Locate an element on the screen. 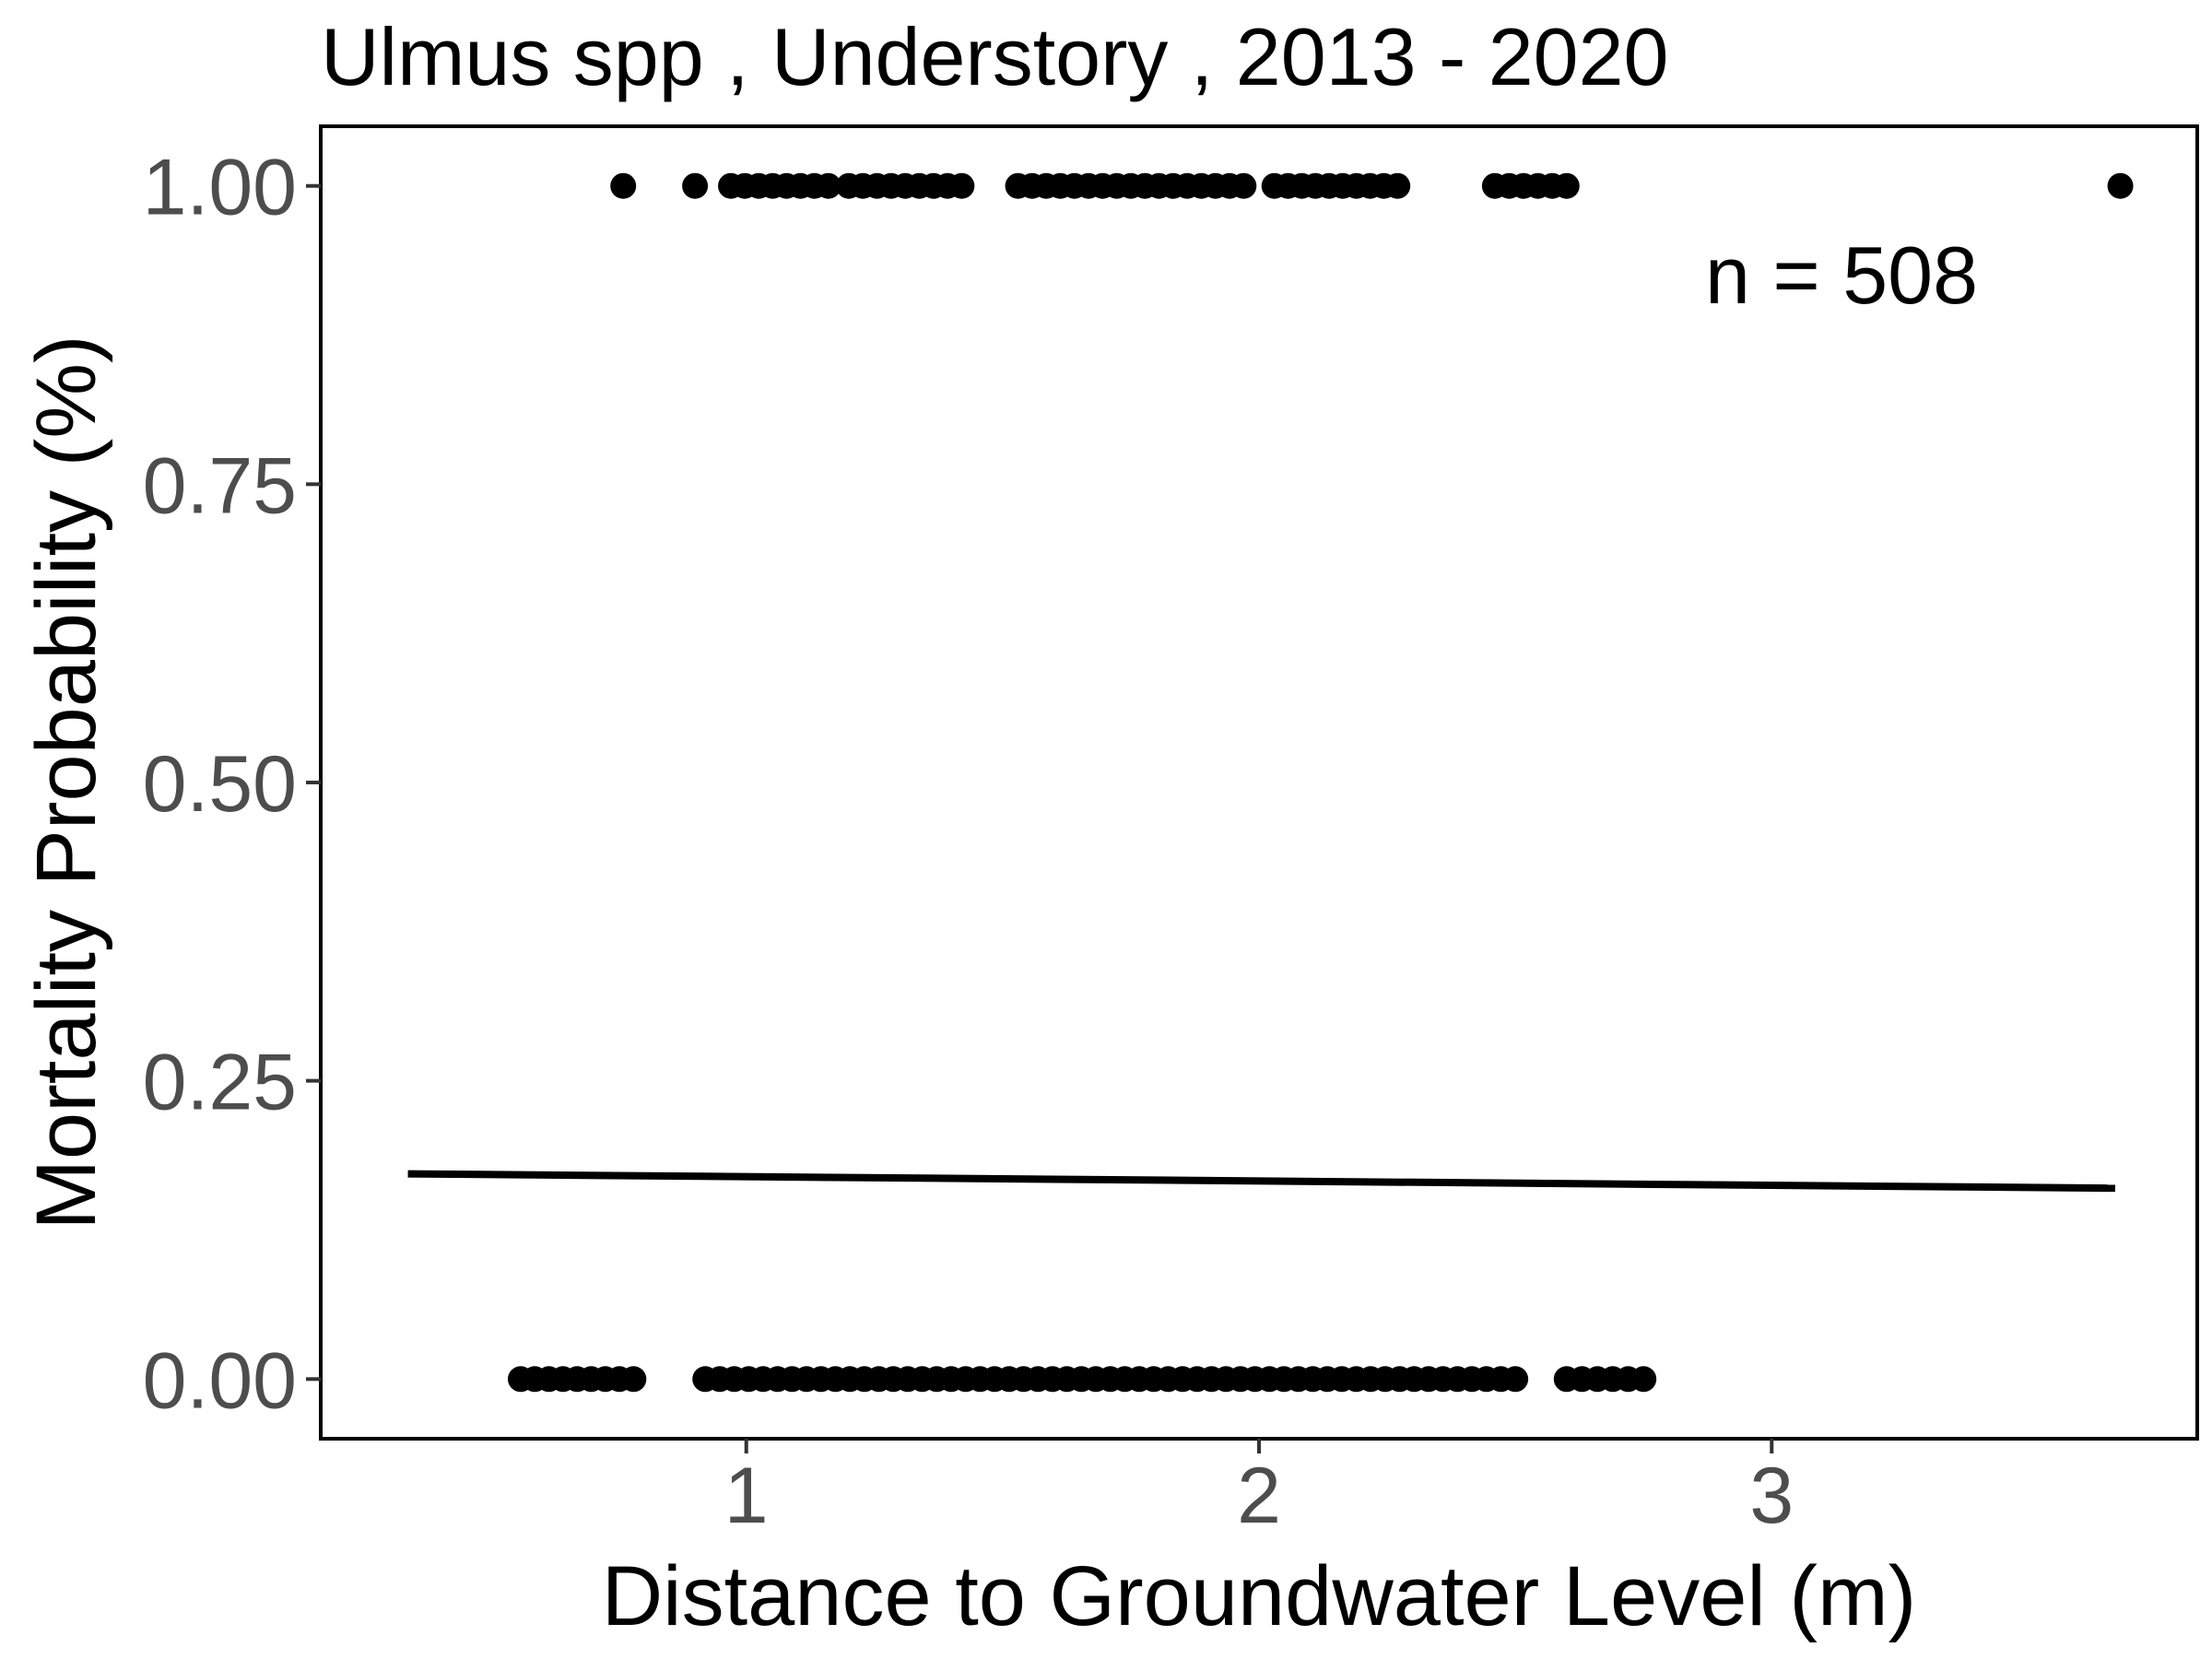 This screenshot has height=1659, width=2212. y-tick-label: 0.75 is located at coordinates (220, 485).